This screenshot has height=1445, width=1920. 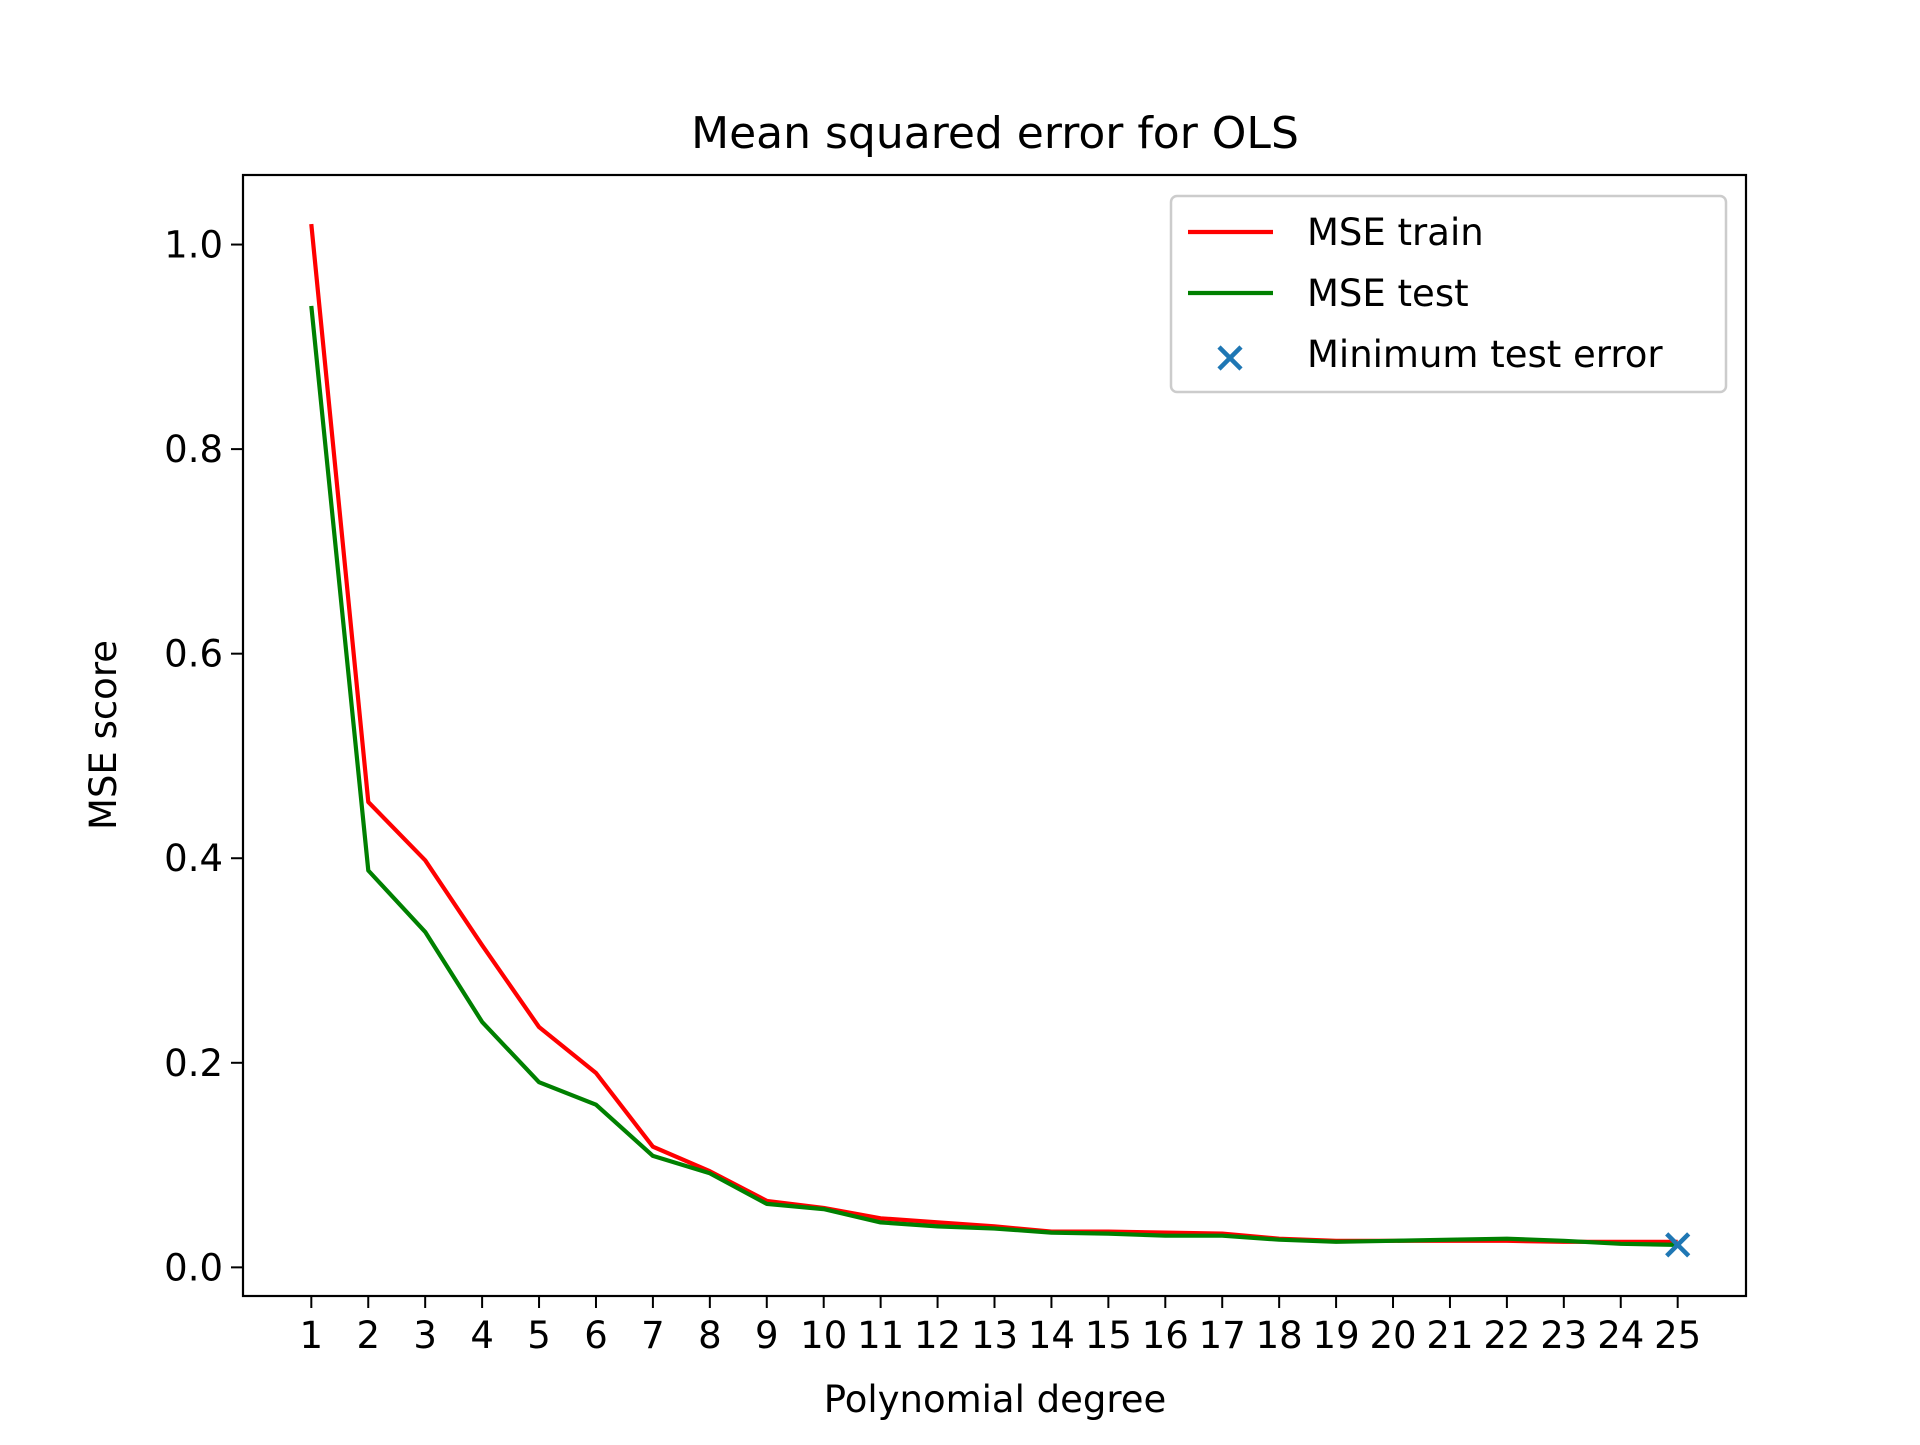 I want to click on x-tick-label: 19, so click(x=1336, y=1335).